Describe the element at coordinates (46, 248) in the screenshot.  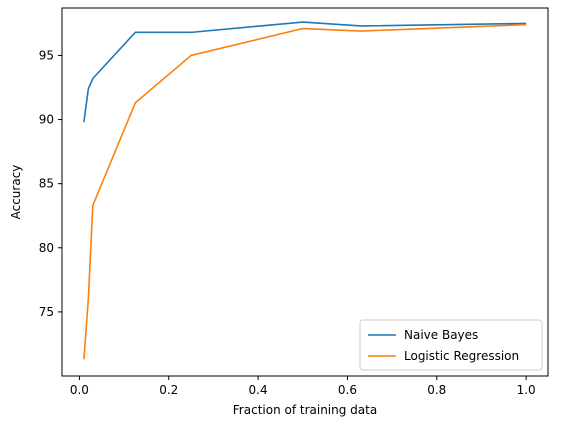
I see `y-tick-label: 80` at that location.